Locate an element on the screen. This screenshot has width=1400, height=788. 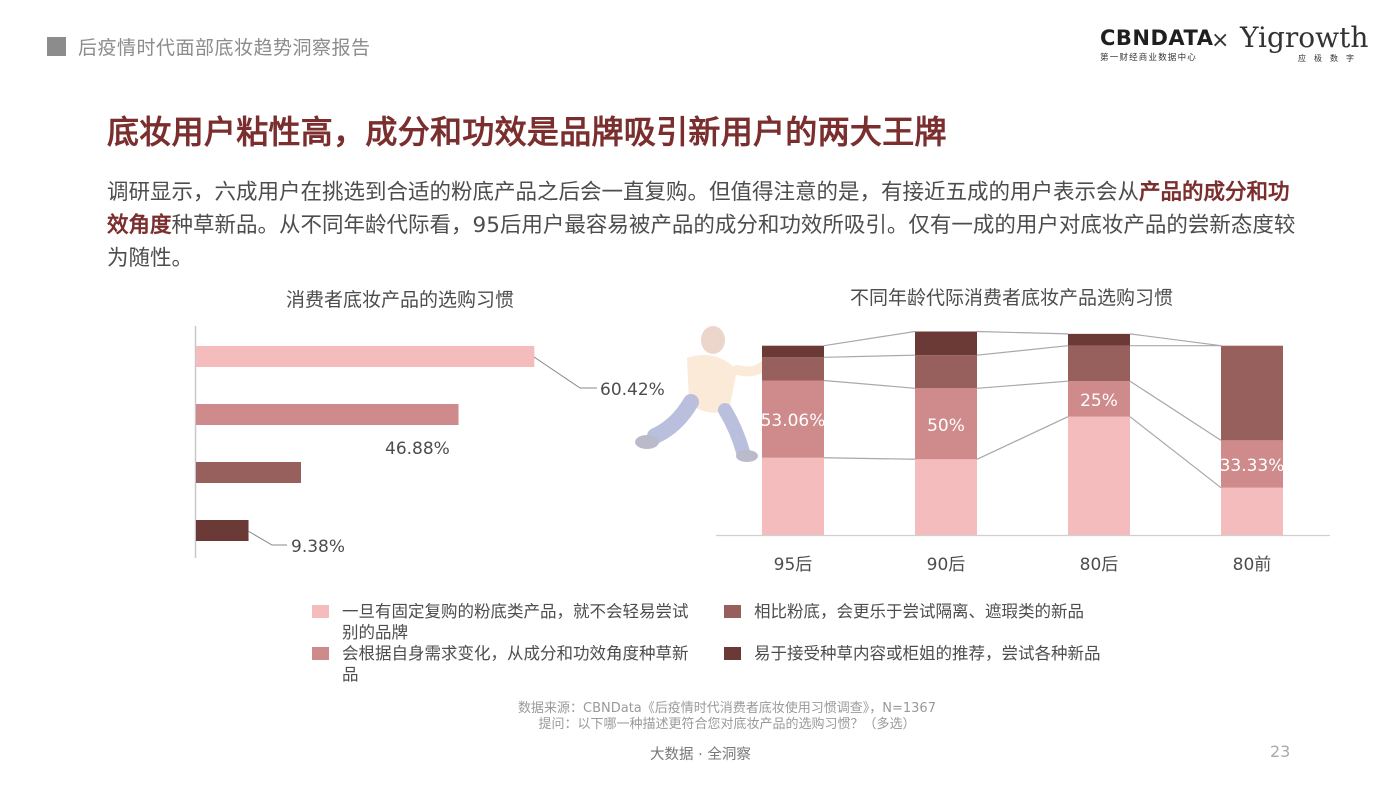
chart2-title: 不同年龄代际消费者底妆产品选购习惯 is located at coordinates (1012, 298).